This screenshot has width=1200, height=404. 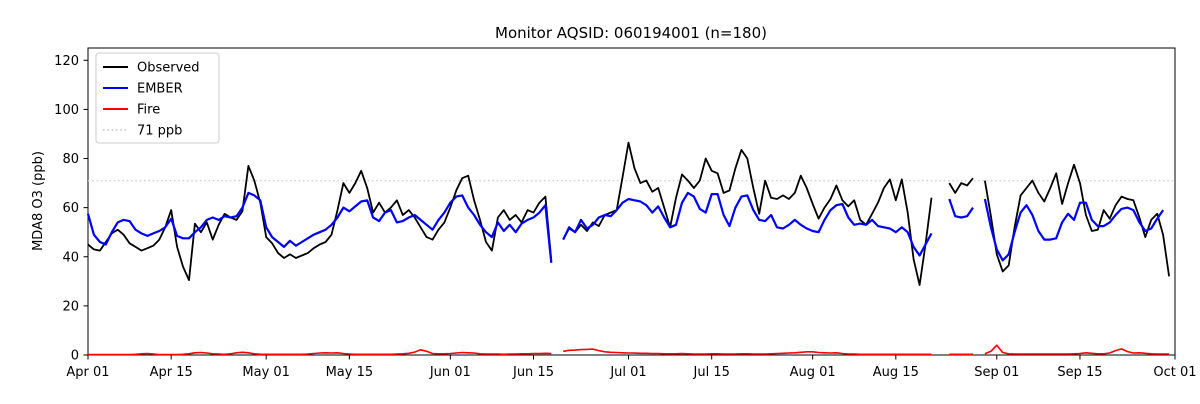 What do you see at coordinates (171, 372) in the screenshot?
I see `x-tick-label: Apr 15` at bounding box center [171, 372].